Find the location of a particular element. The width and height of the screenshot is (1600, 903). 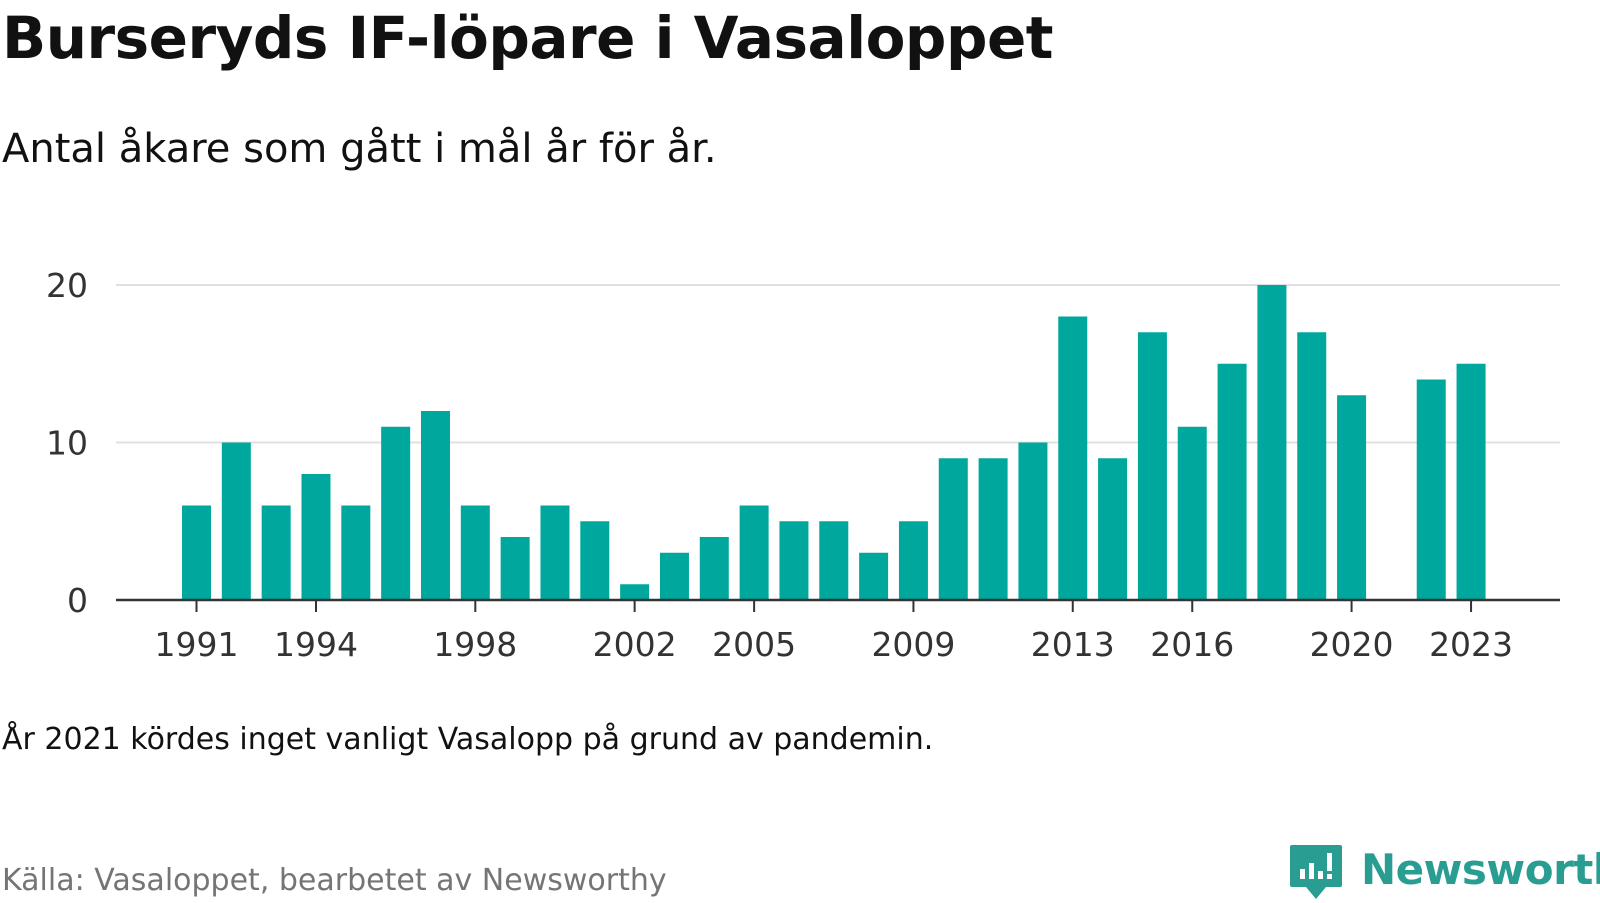

x-tick-label: 2009 is located at coordinates (913, 644).